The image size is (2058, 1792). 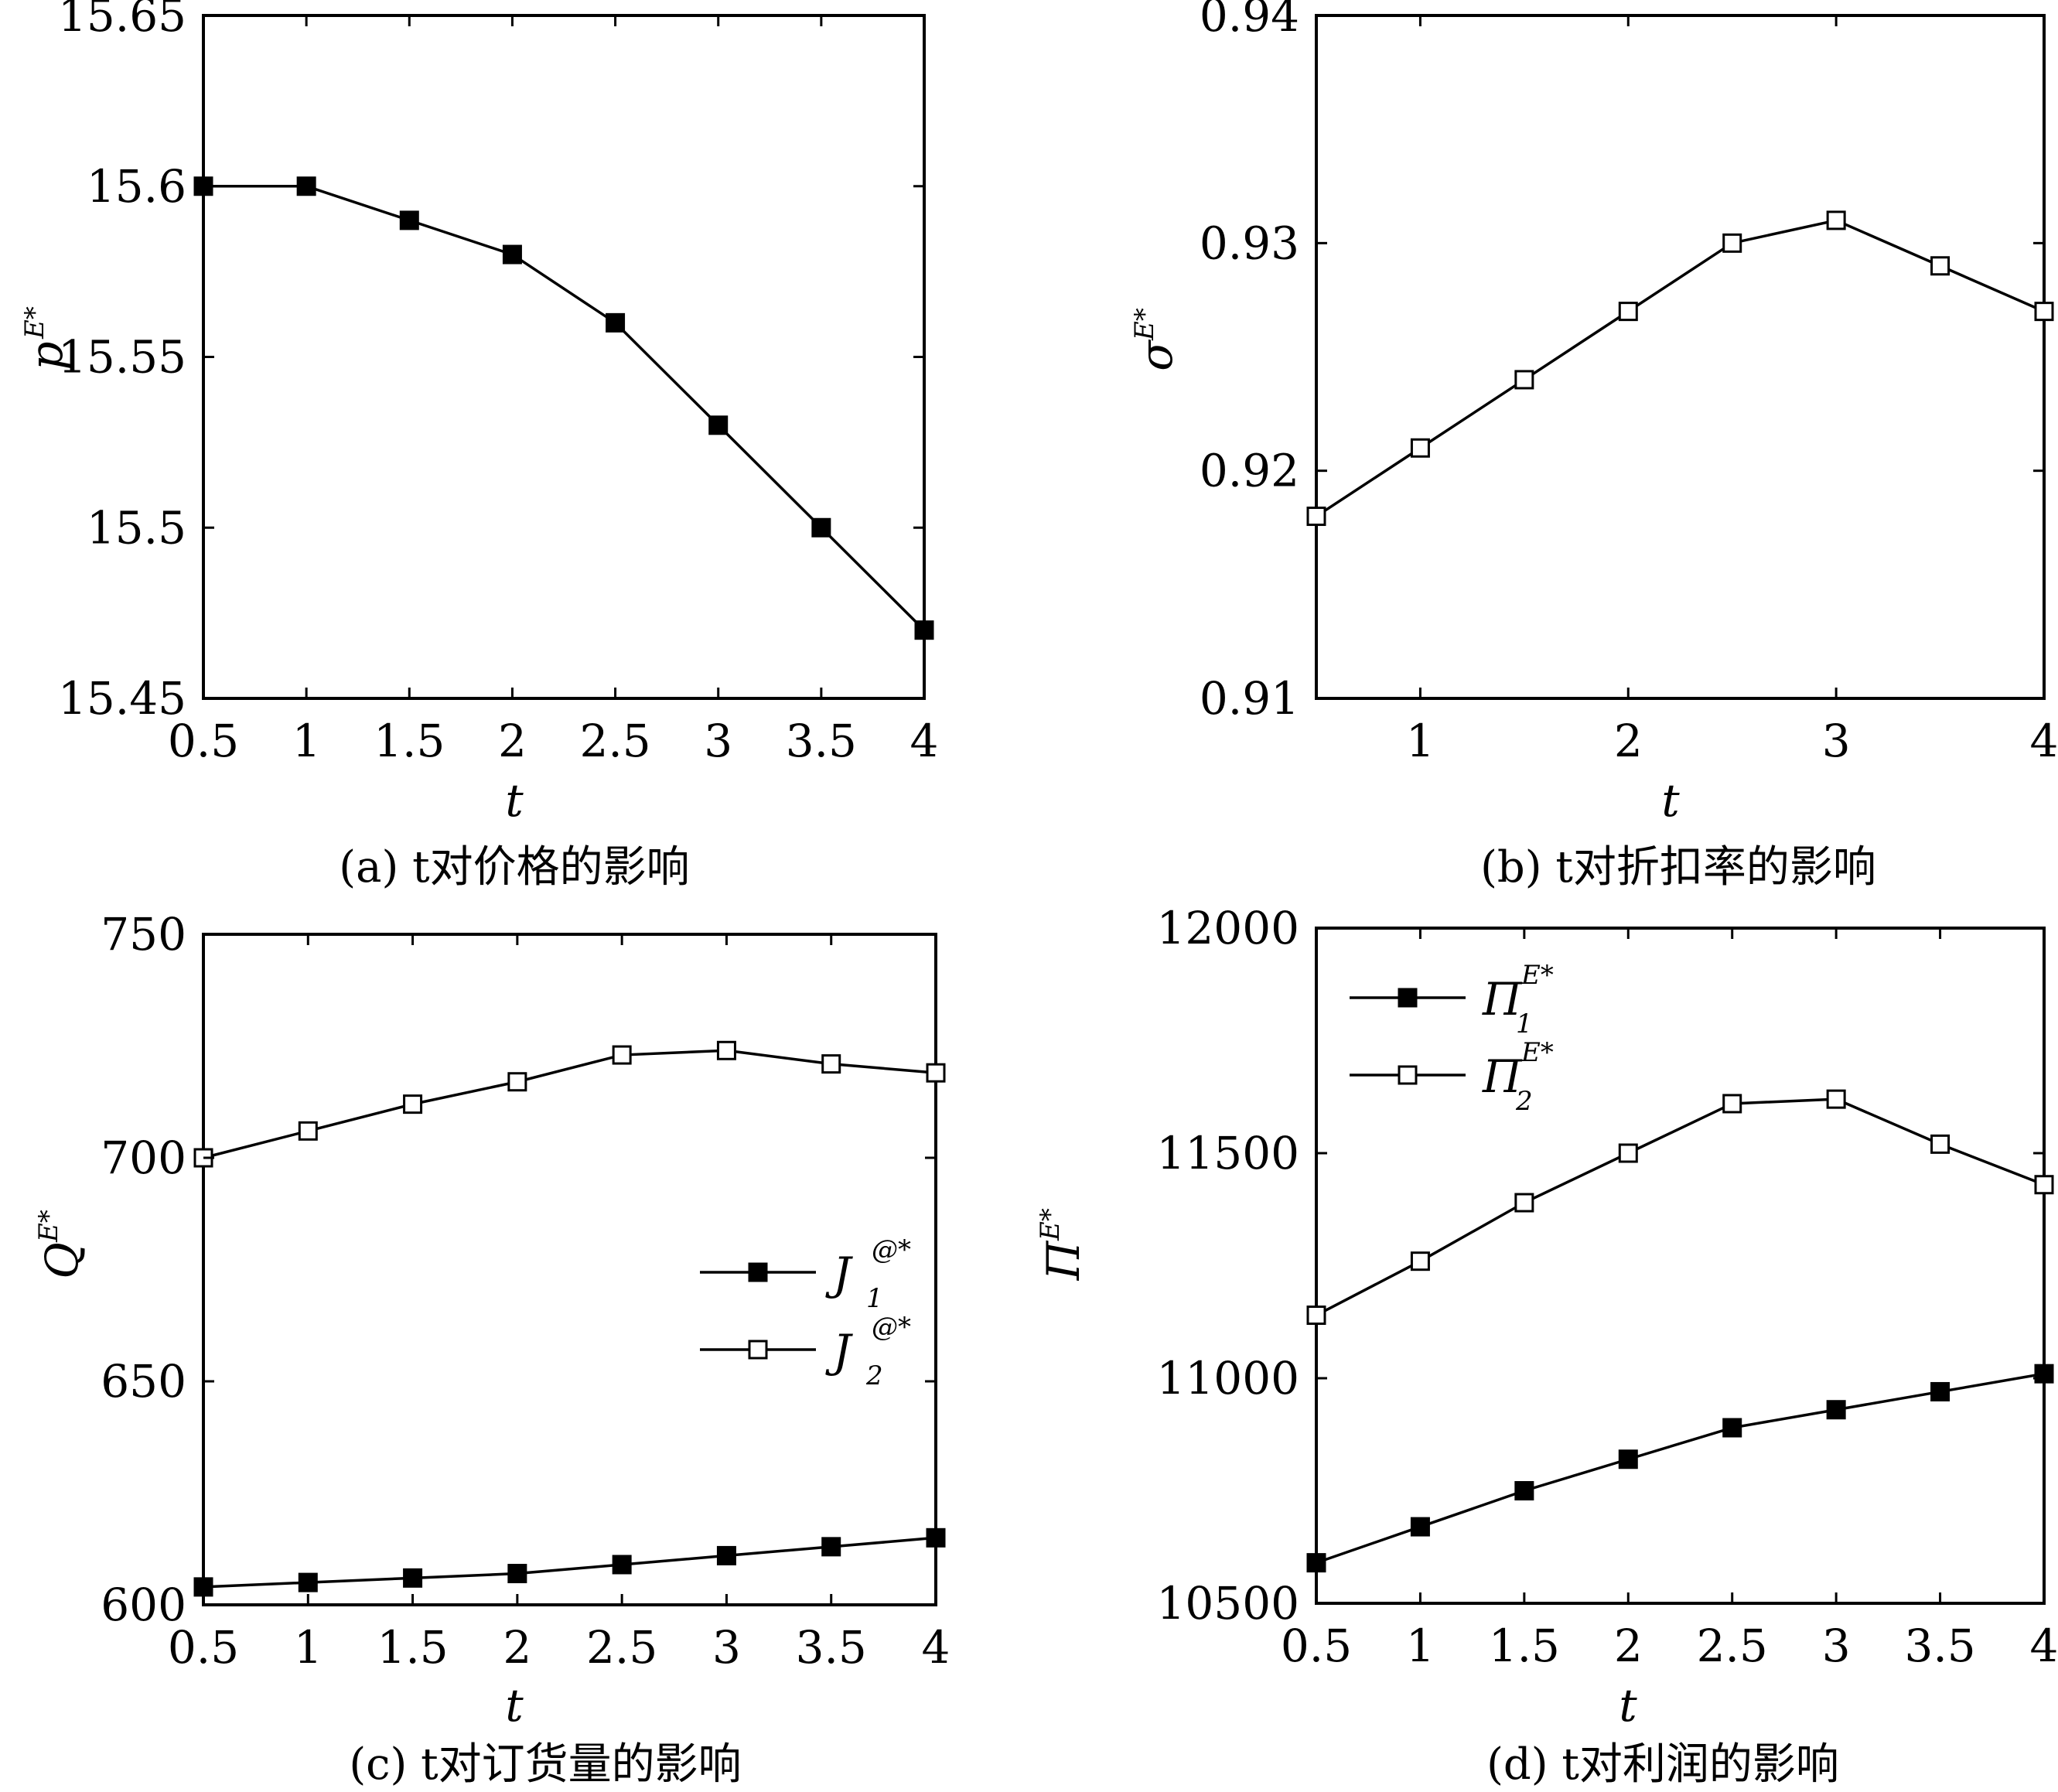 What do you see at coordinates (569, 1269) in the screenshot?
I see `plot-frame-c` at bounding box center [569, 1269].